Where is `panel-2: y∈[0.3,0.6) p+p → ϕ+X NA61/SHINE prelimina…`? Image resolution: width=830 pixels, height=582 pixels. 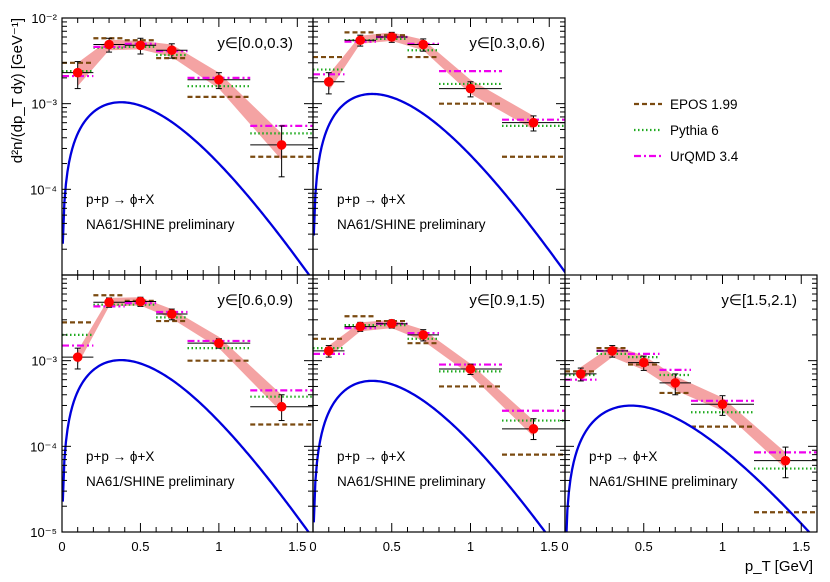
panel-2: y∈[0.3,0.6) p+p → ϕ+X NA61/SHINE prelimina… is located at coordinates (439, 146).